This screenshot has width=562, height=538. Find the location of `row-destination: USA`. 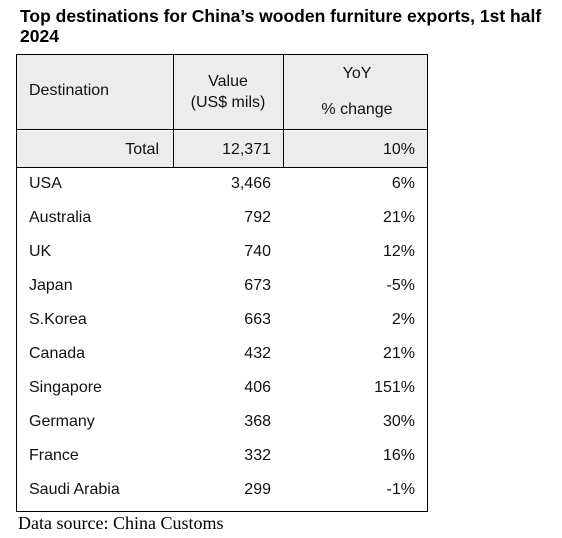

row-destination: USA is located at coordinates (45, 183).